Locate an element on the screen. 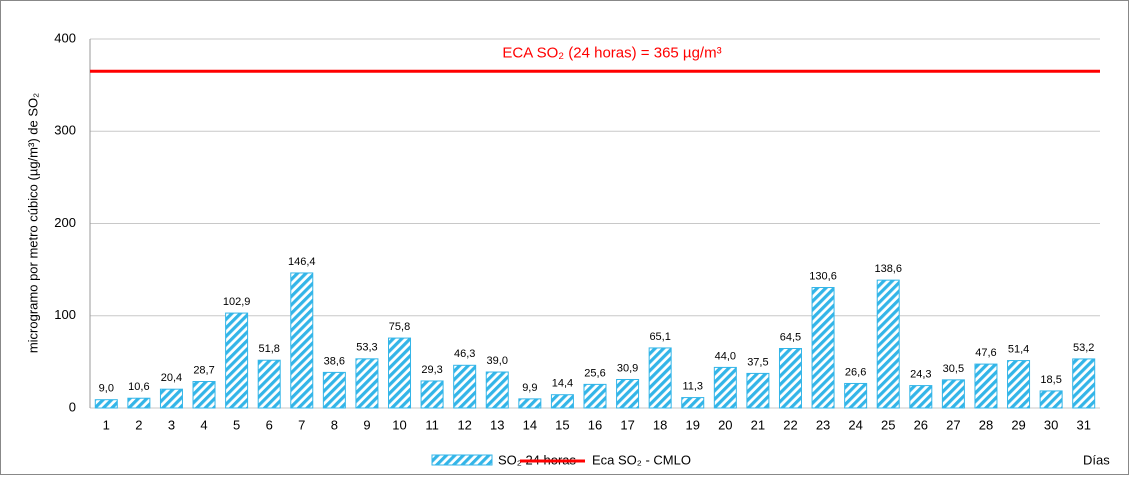  data-label: 51,4 is located at coordinates (1018, 349).